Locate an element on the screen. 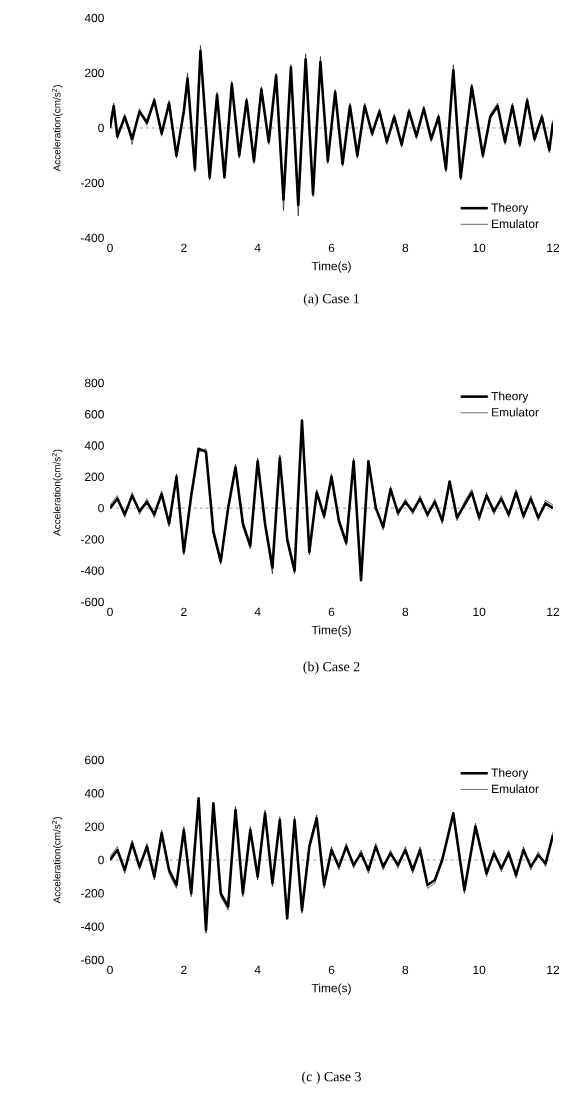  y-tick-label: 800 is located at coordinates (94, 383).